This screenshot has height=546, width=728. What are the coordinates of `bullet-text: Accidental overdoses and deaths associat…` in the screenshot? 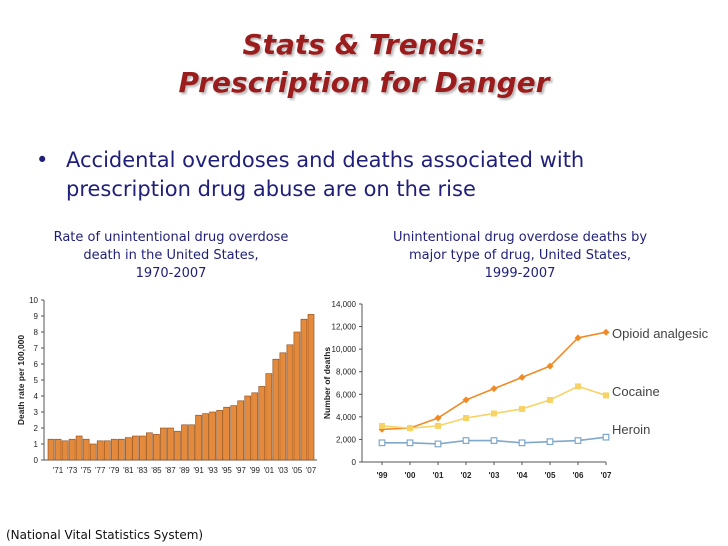 It's located at (325, 174).